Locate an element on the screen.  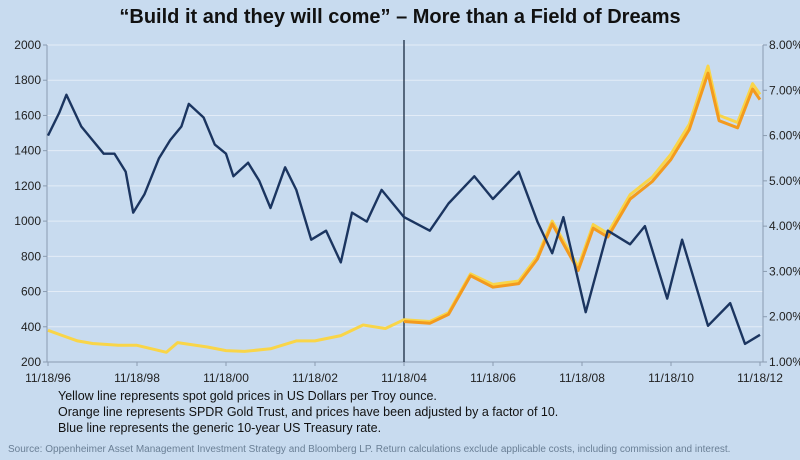
left-tick-label: 1800 is located at coordinates (27, 80).